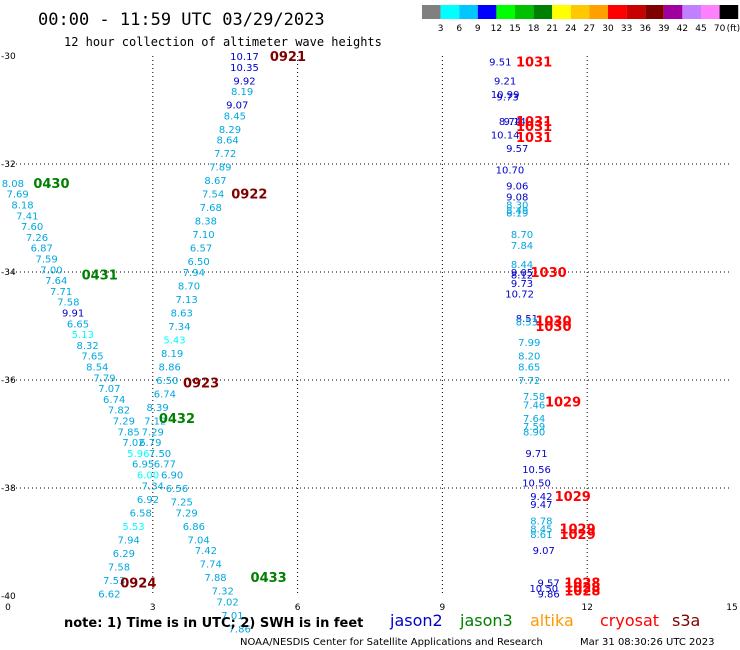 This screenshot has height=650, width=740. What do you see at coordinates (104, 378) in the screenshot?
I see `wave-height-label: 7.79` at bounding box center [104, 378].